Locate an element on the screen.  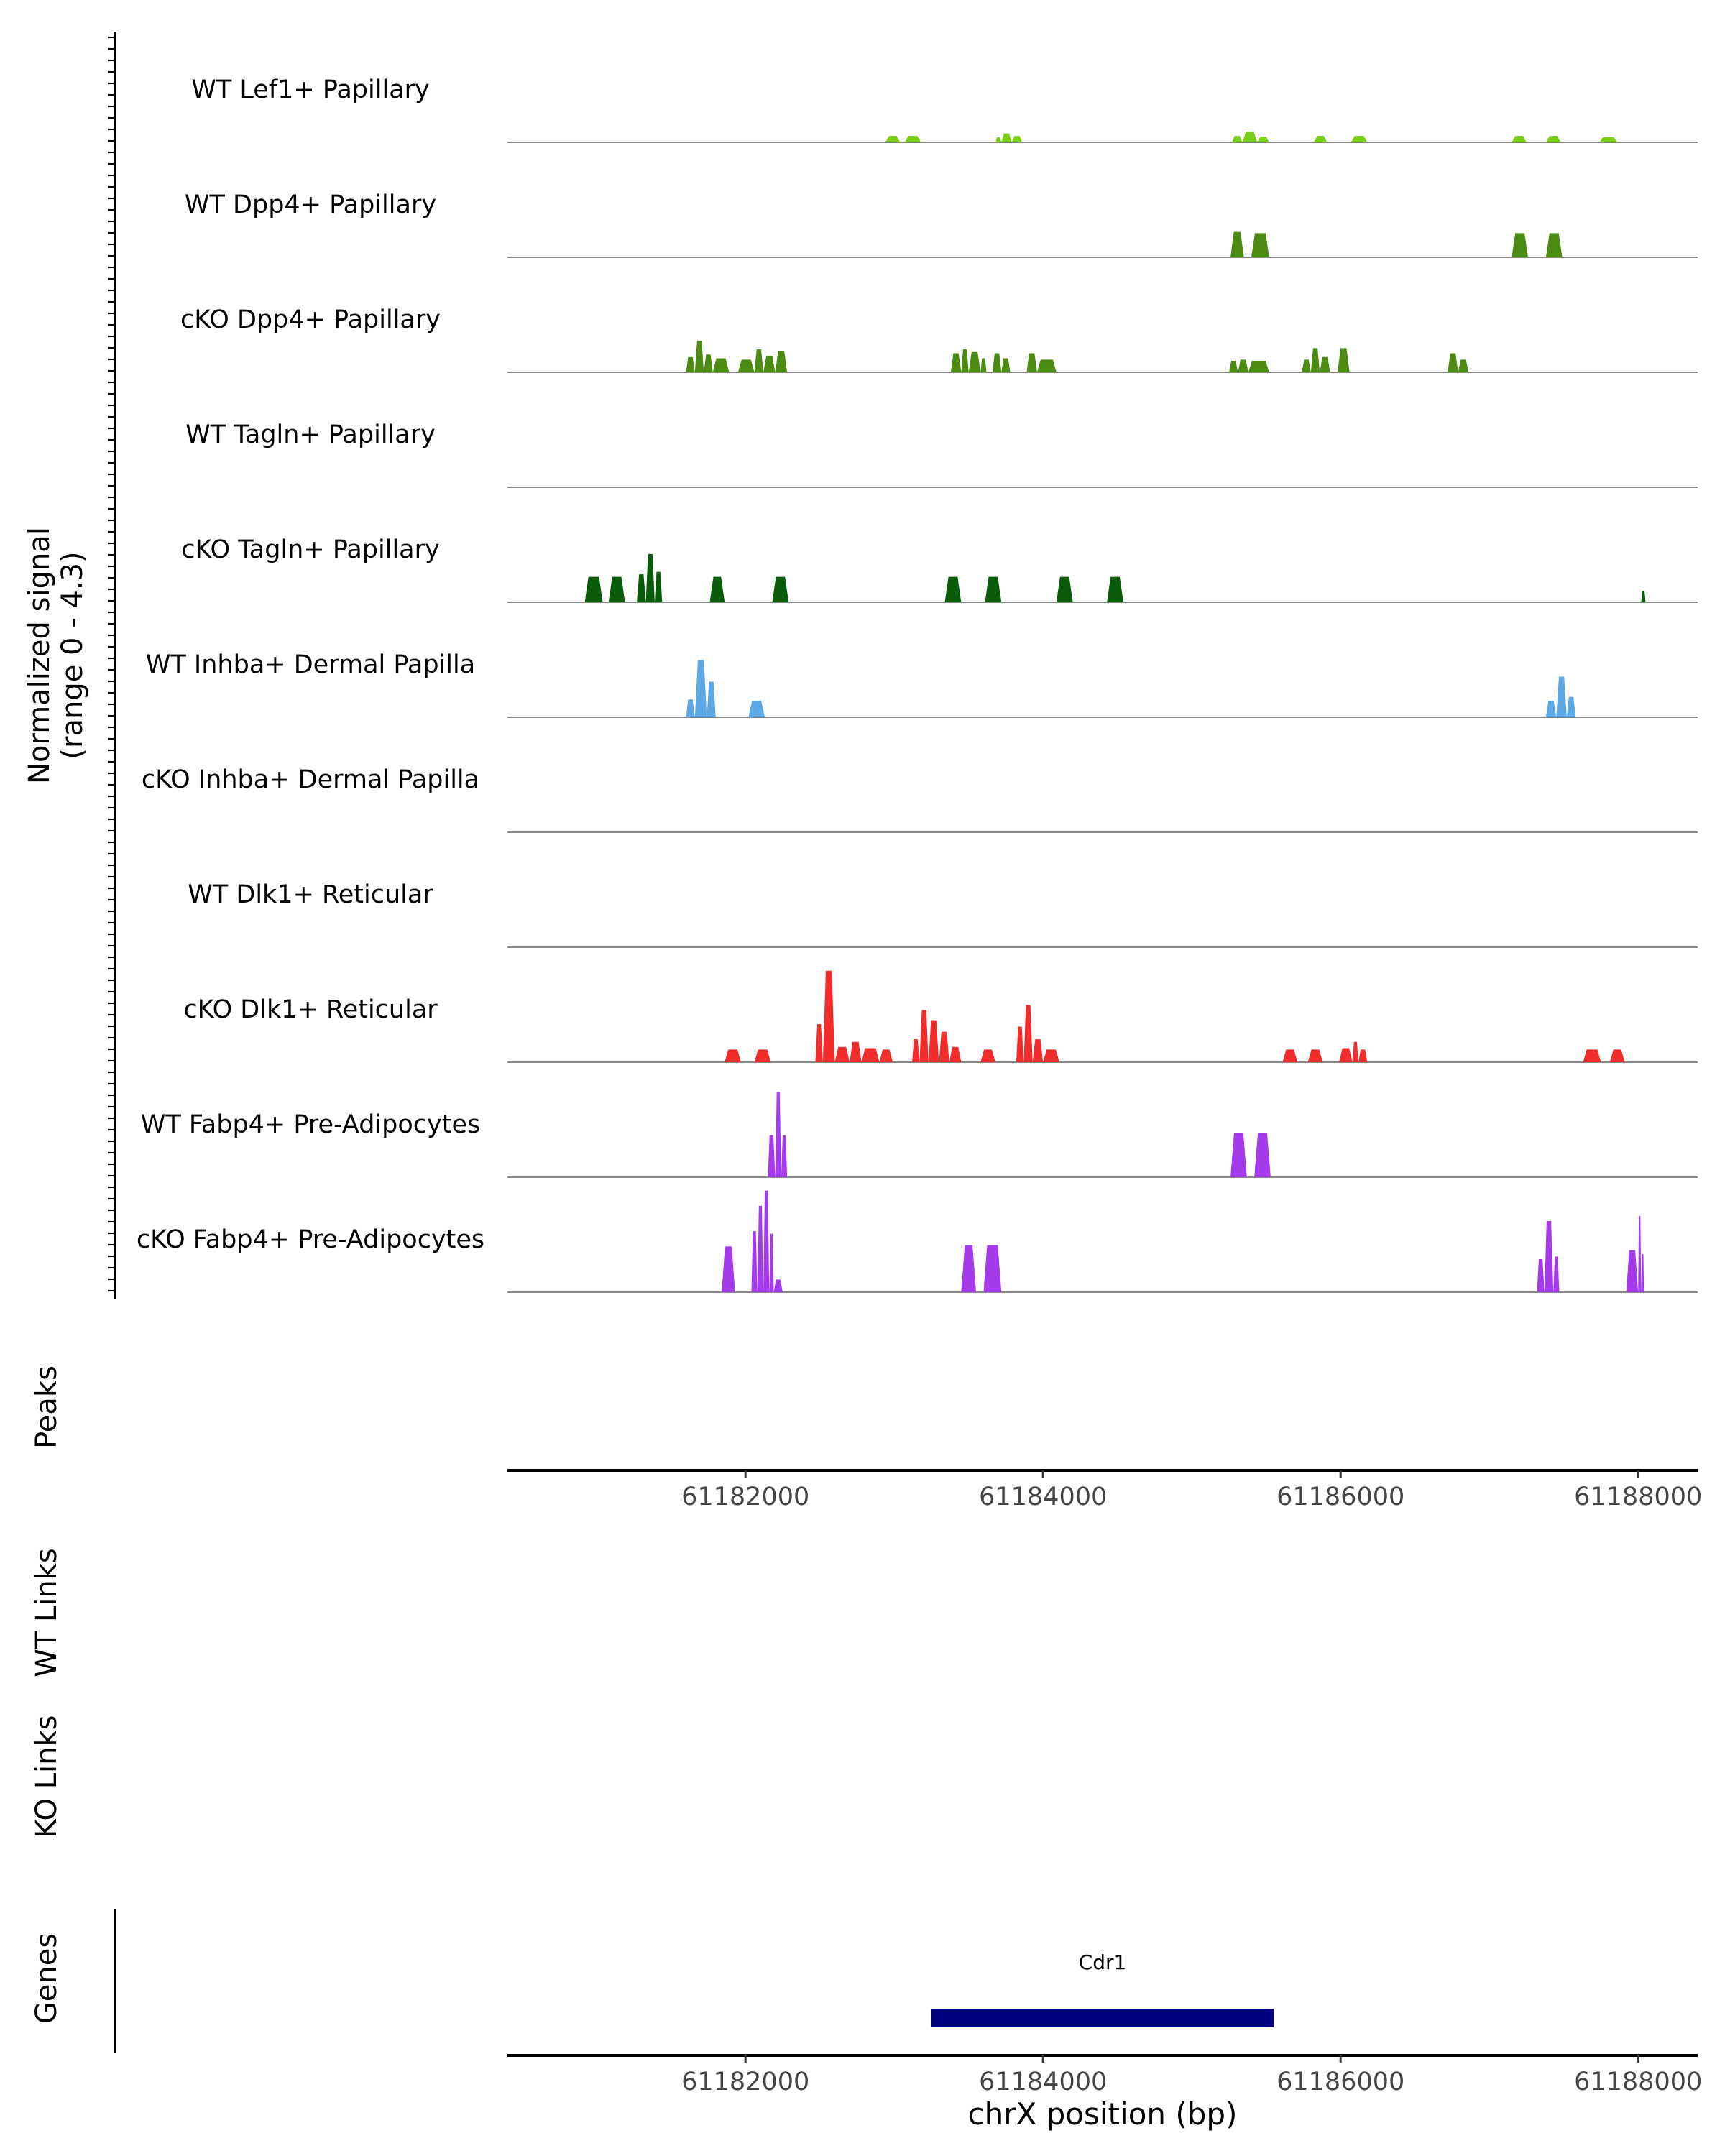
peaks-x-tick-label: 61188000 is located at coordinates (1638, 1497).